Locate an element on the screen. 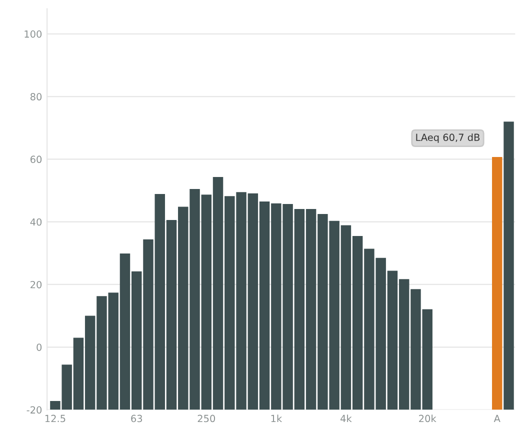 This screenshot has width=523, height=443. annotation: LAeq 60,7 dB is located at coordinates (448, 138).